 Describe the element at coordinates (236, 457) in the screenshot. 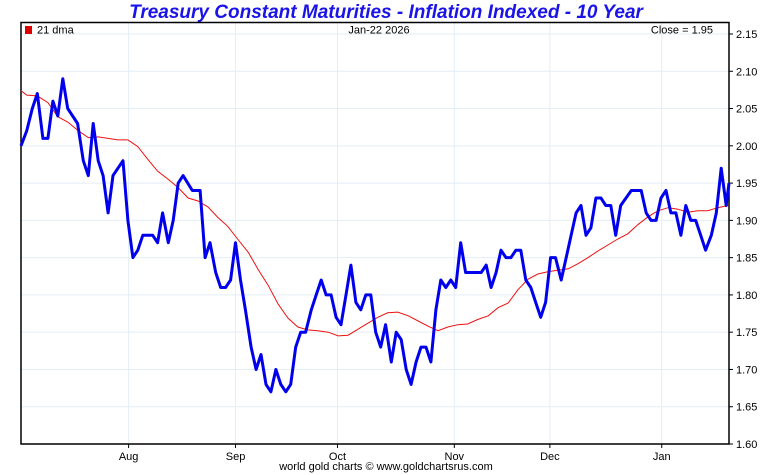

I see `x-tick-label: Sep` at that location.